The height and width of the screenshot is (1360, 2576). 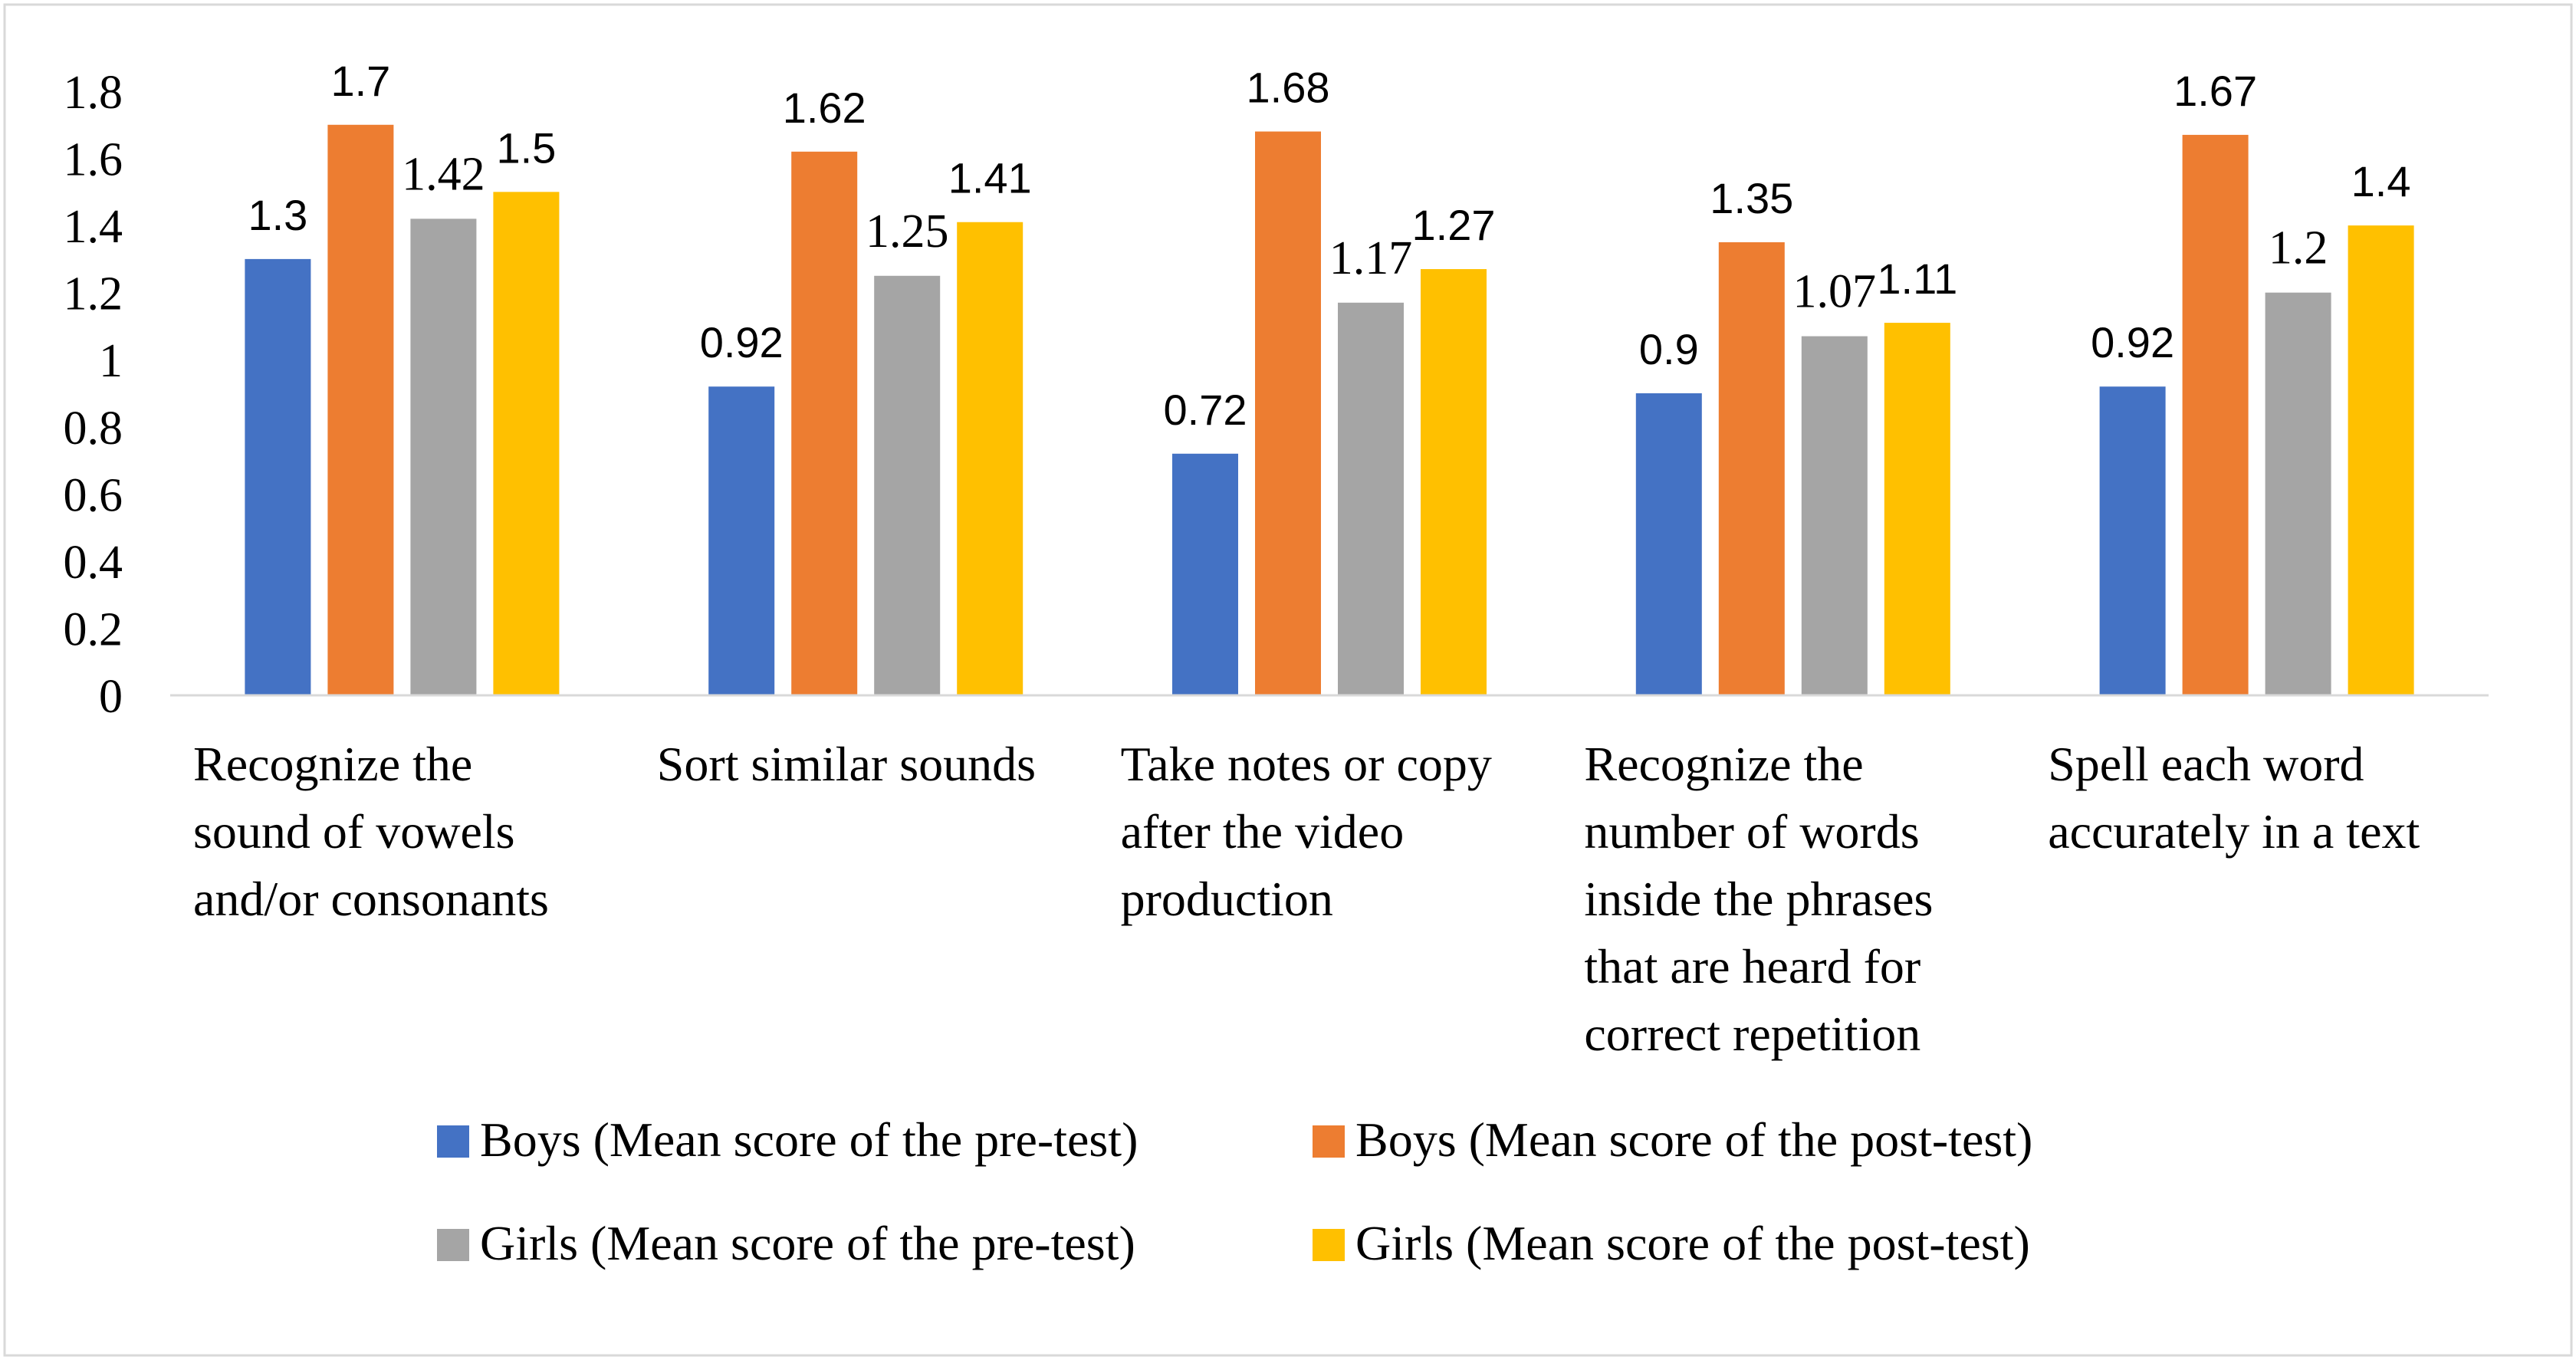 What do you see at coordinates (94, 495) in the screenshot?
I see `y-tick-label: 0.6` at bounding box center [94, 495].